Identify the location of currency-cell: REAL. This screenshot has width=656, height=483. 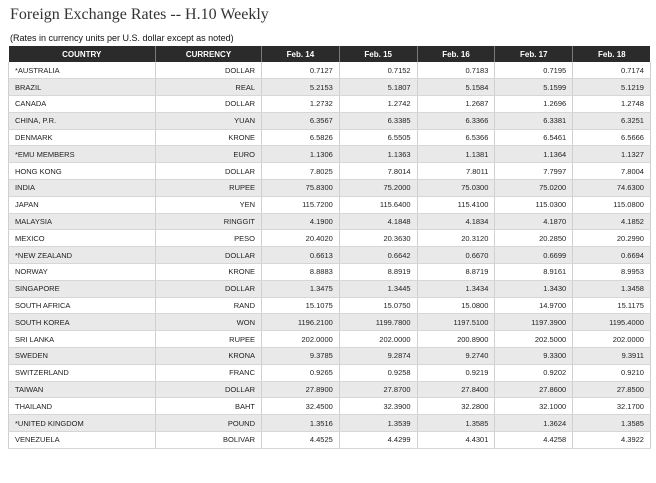
(208, 87).